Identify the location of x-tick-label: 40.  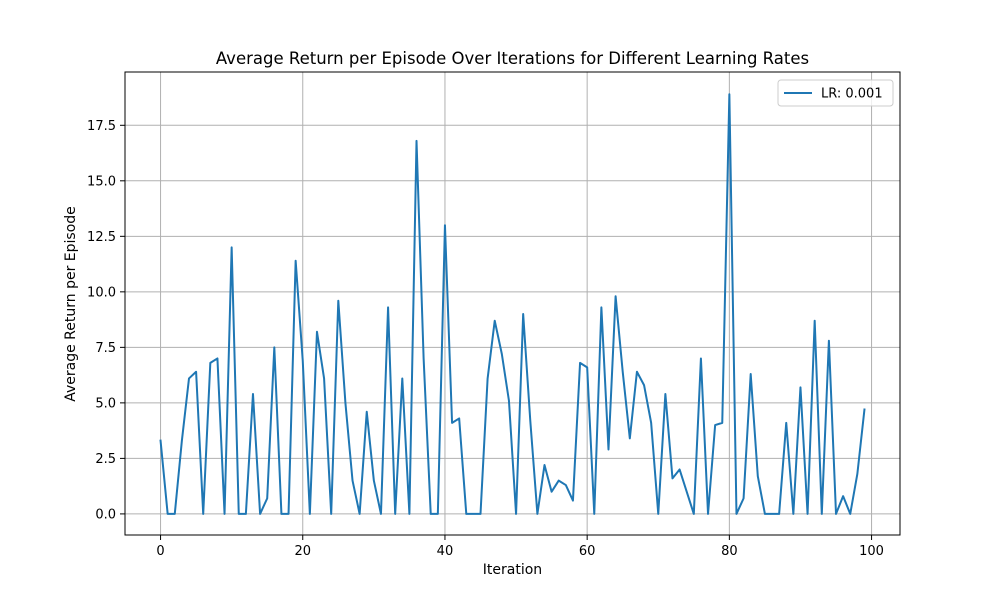
(445, 551).